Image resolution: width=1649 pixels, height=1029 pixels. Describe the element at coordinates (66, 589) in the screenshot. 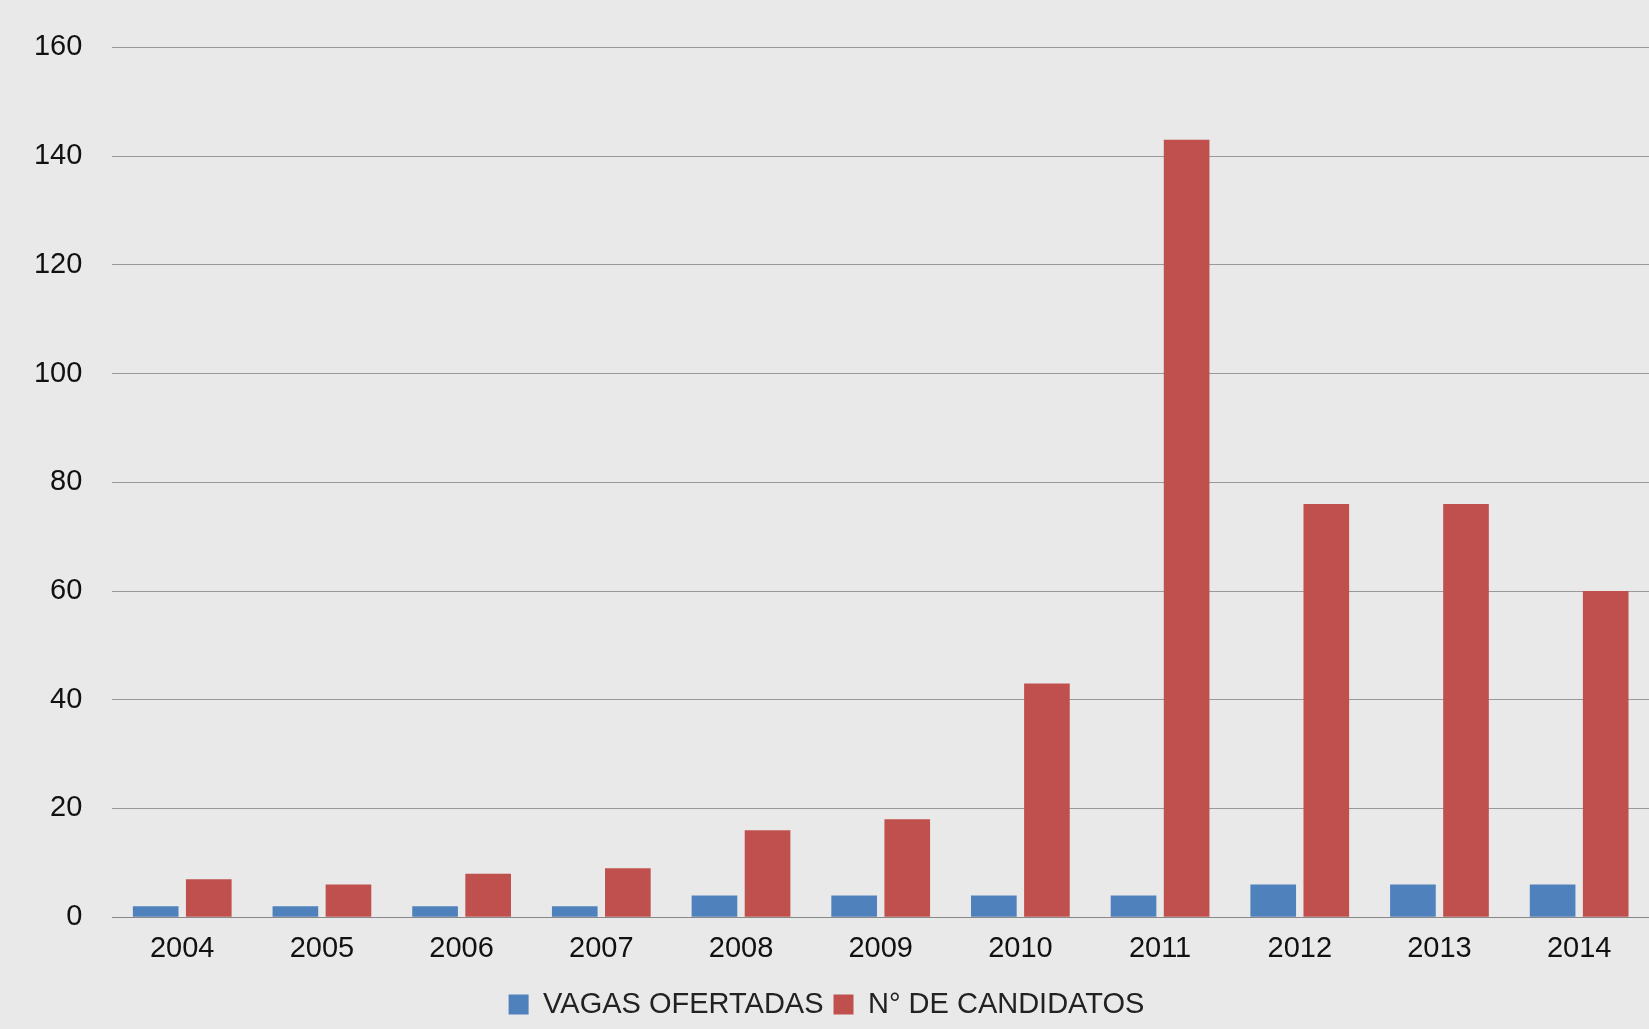

I see `y-tick-label: 60` at that location.